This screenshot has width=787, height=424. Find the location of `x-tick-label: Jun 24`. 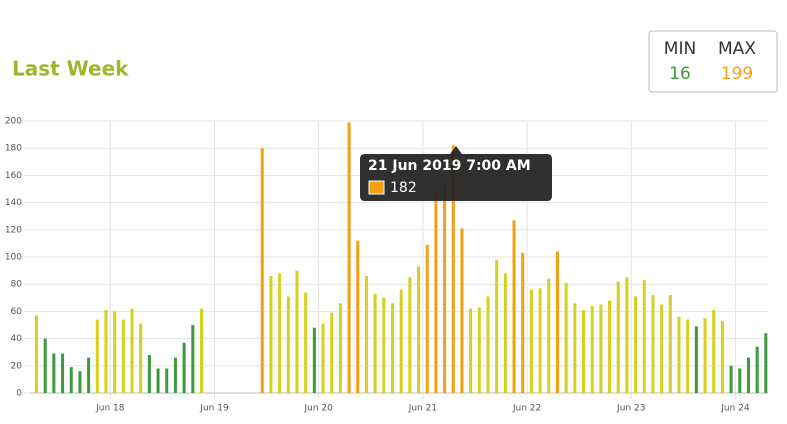

x-tick-label: Jun 24 is located at coordinates (735, 409).